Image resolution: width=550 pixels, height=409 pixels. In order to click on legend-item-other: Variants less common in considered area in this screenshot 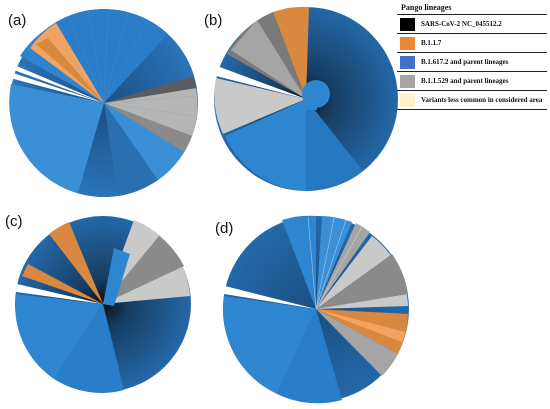, I will do `click(472, 100)`.